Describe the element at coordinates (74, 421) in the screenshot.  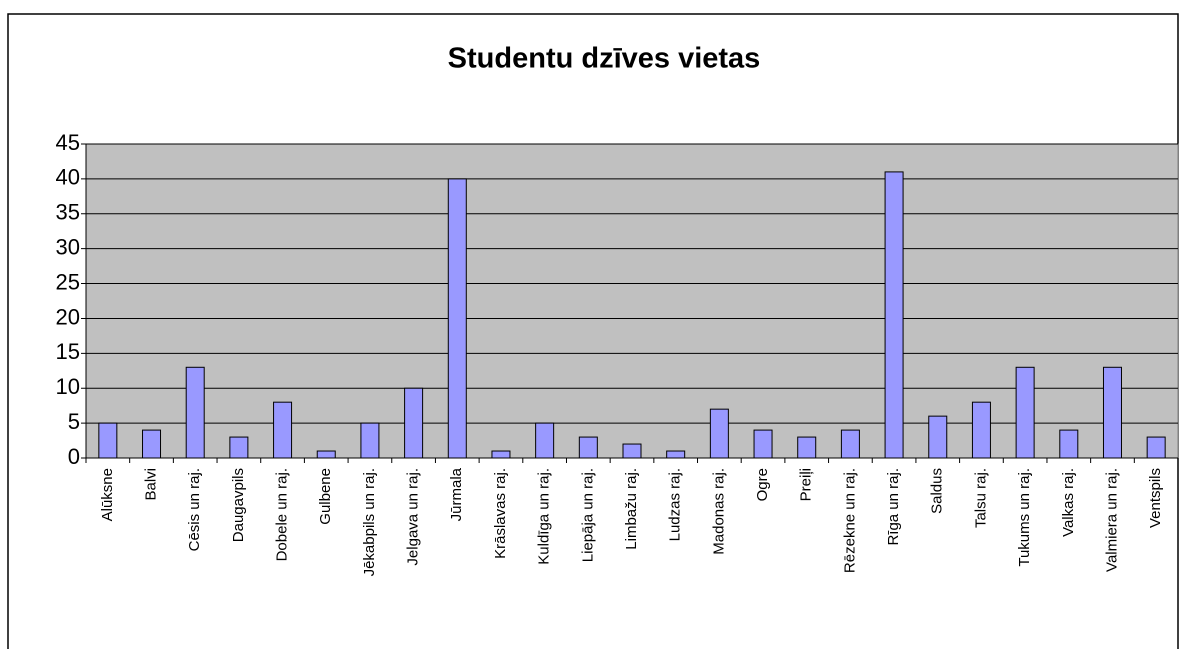
I see `y-tick-label: 5` at that location.